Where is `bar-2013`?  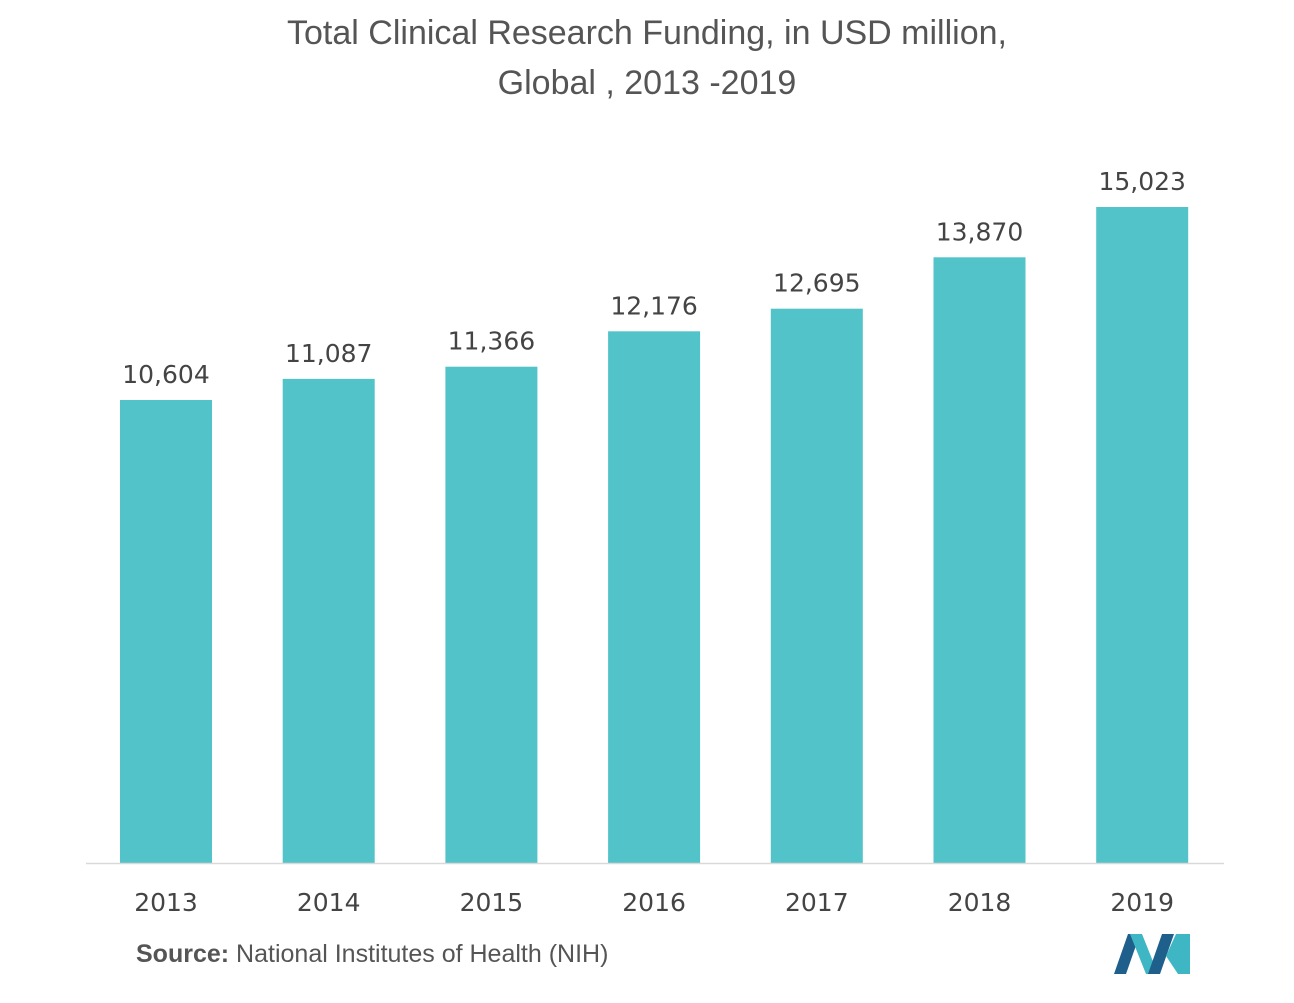
bar-2013 is located at coordinates (166, 631).